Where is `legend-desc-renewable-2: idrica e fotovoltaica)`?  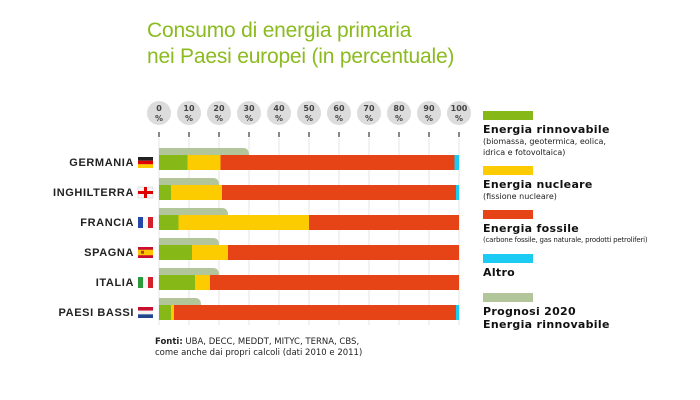
legend-desc-renewable-2: idrica e fotovoltaica) is located at coordinates (524, 152).